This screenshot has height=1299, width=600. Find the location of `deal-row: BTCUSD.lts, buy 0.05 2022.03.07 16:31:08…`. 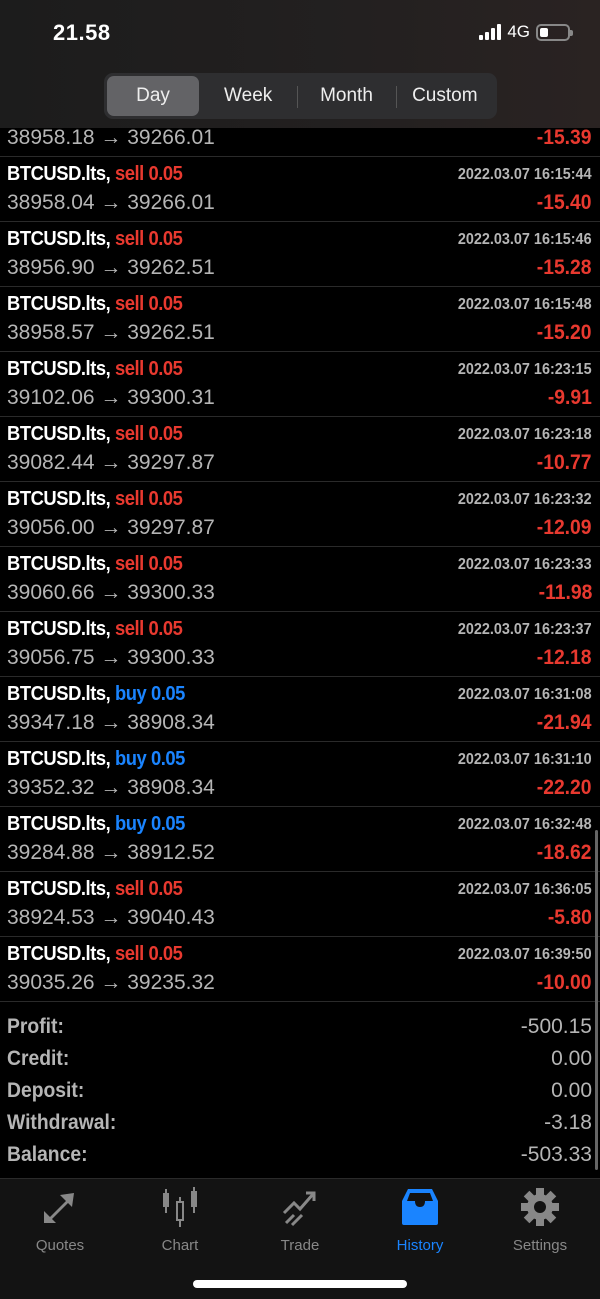

deal-row: BTCUSD.lts, buy 0.05 2022.03.07 16:31:08… is located at coordinates (300, 709).